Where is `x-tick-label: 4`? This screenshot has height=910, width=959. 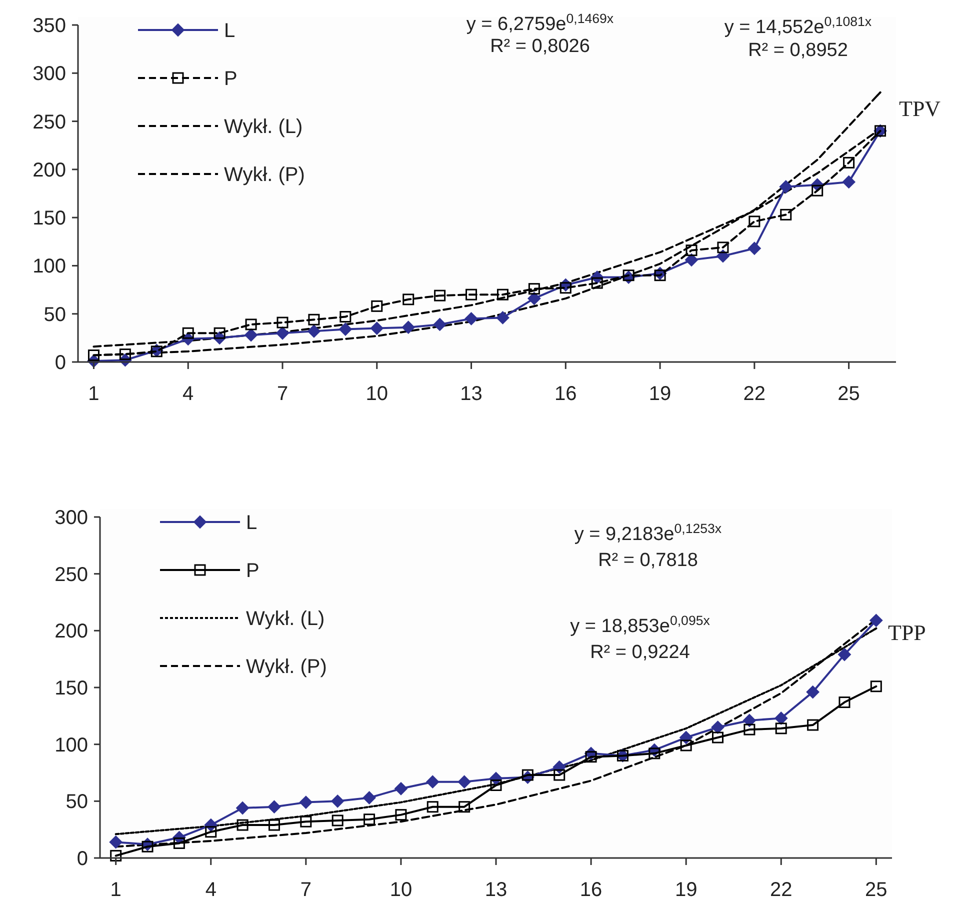
x-tick-label: 4 is located at coordinates (210, 890).